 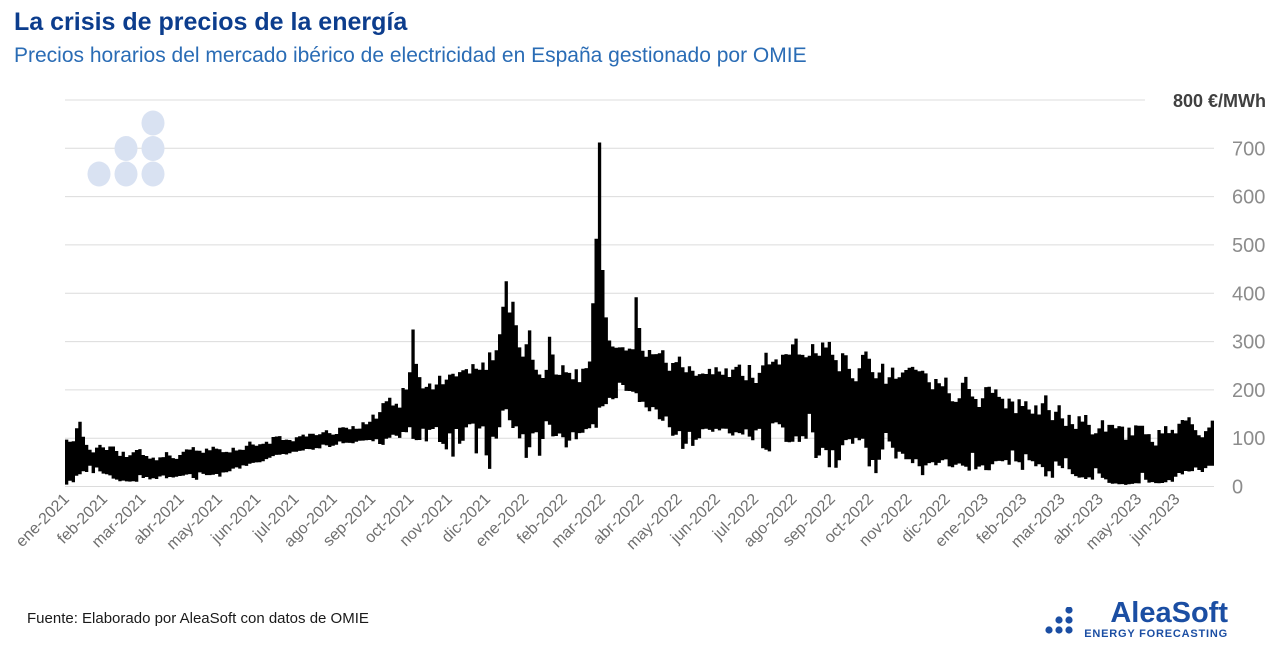 I want to click on aleasoft-logo: AleaSoft ENERGY FORECASTING, so click(x=1136, y=619).